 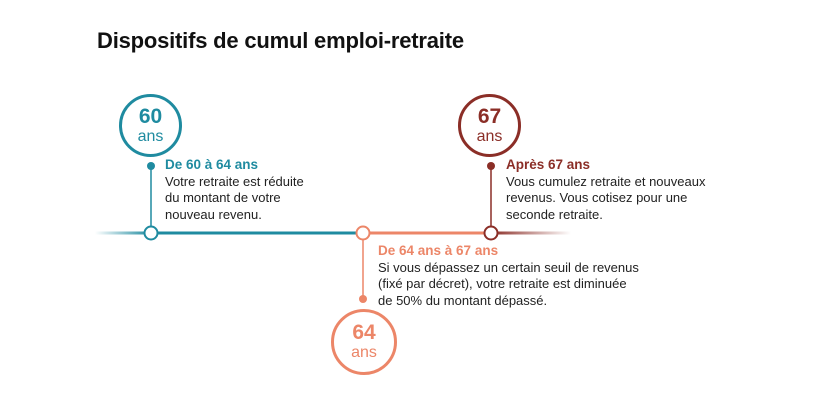 What do you see at coordinates (257, 233) in the screenshot?
I see `axis-segment-teal` at bounding box center [257, 233].